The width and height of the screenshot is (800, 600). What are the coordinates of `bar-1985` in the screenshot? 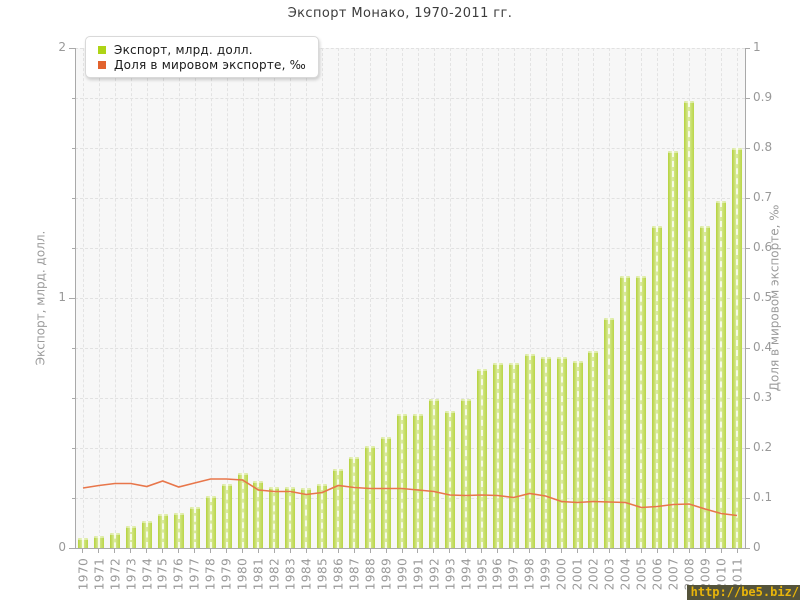 It's located at (322, 516).